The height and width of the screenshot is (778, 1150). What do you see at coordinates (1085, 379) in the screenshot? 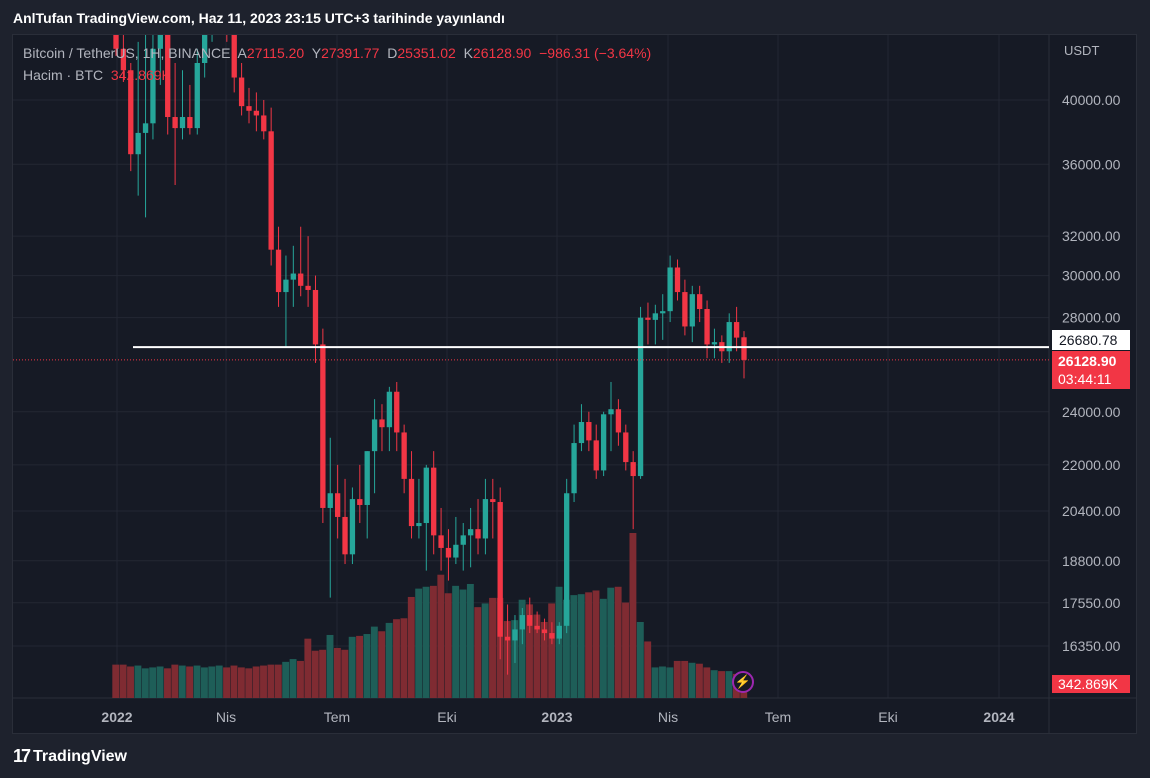
I see `bar-countdown: 03:44:11` at bounding box center [1085, 379].